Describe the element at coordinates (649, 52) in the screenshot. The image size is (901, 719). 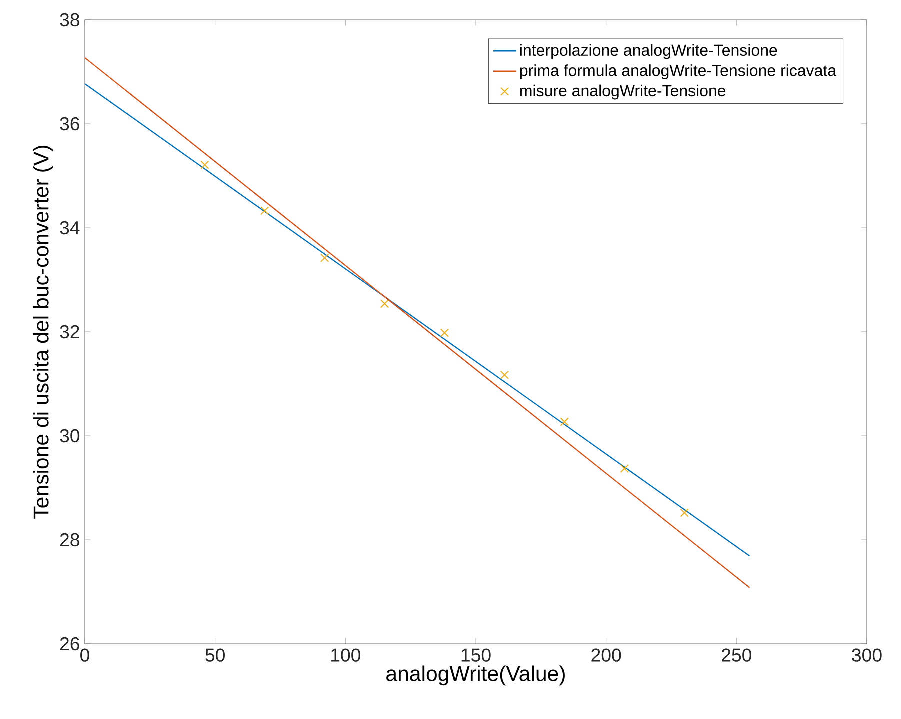
I see `legend-label: interpolazione analogWrite-Tensione` at that location.